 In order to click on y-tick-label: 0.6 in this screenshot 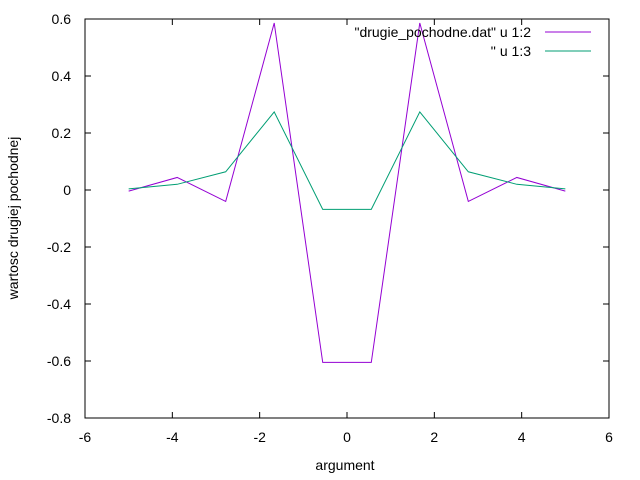, I will do `click(62, 19)`.